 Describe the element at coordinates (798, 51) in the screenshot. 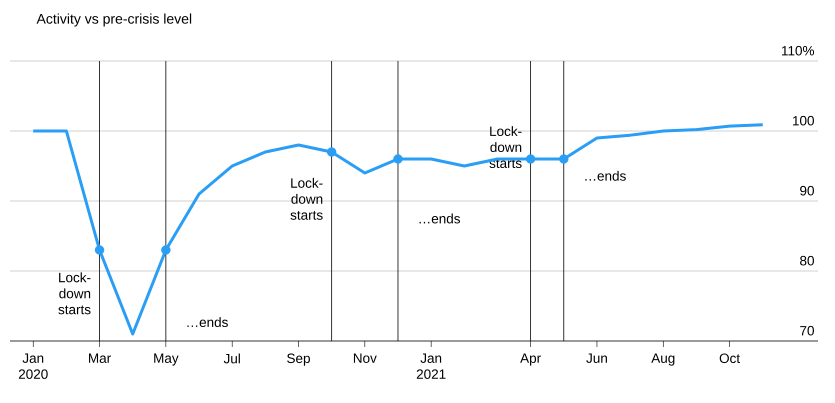

I see `y-tick-label: 110%` at that location.